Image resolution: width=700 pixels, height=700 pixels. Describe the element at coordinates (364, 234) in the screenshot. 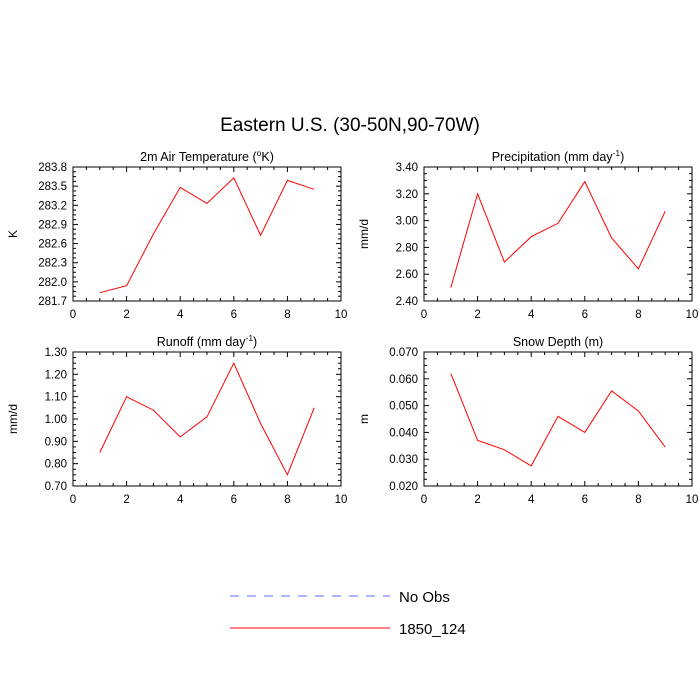

I see `y-axis-label-precipitation: mm/d` at that location.